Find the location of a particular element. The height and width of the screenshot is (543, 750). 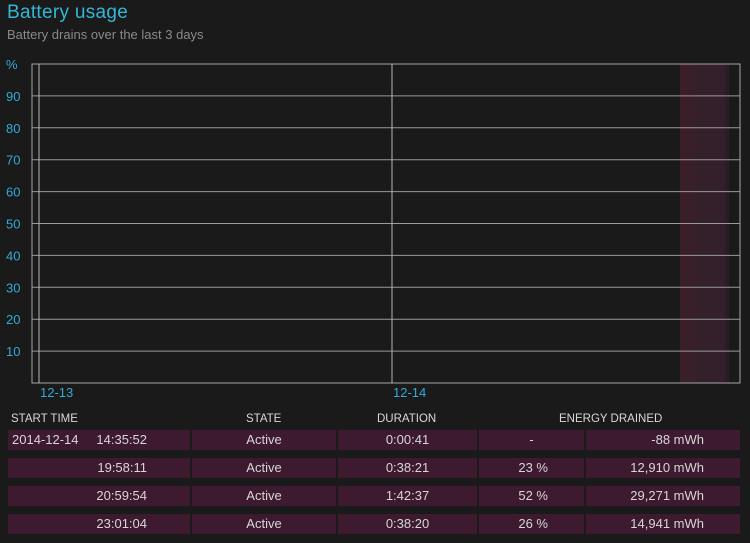

y-tick-label: 50 is located at coordinates (13, 224).